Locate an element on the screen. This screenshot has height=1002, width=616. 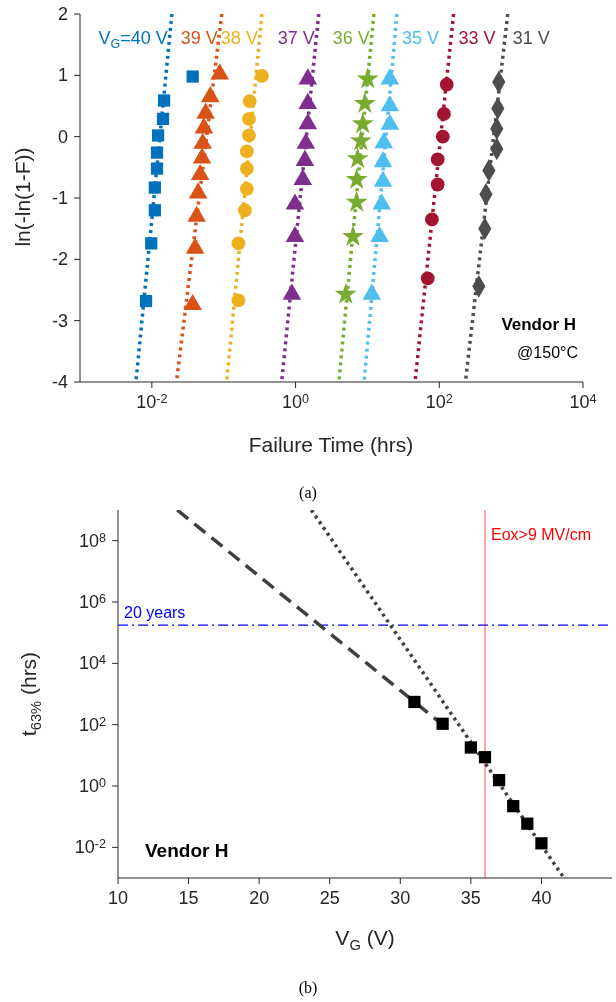
y-tick-label: 0 is located at coordinates (62, 136).